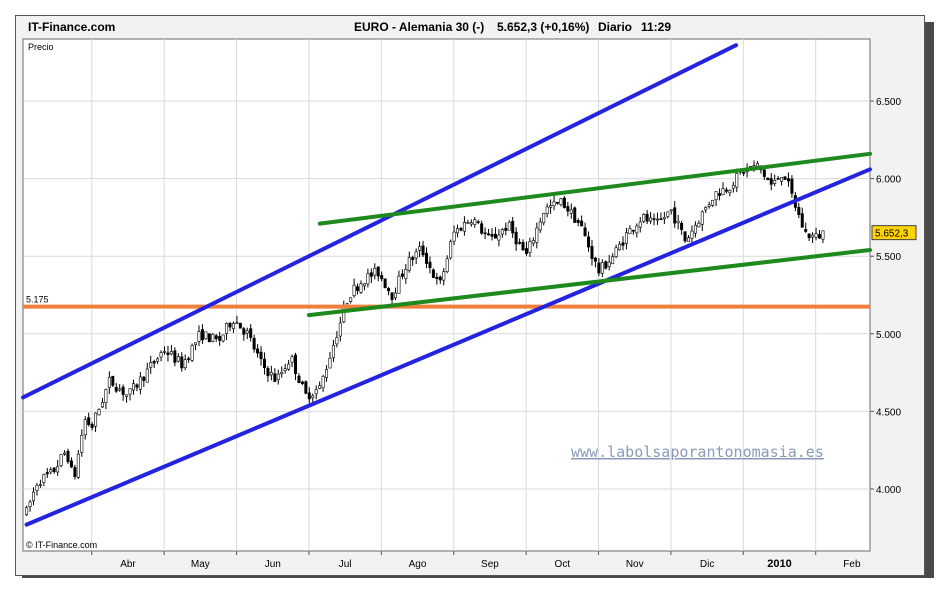 Image resolution: width=940 pixels, height=590 pixels. I want to click on x-tick-label: Oct, so click(563, 564).